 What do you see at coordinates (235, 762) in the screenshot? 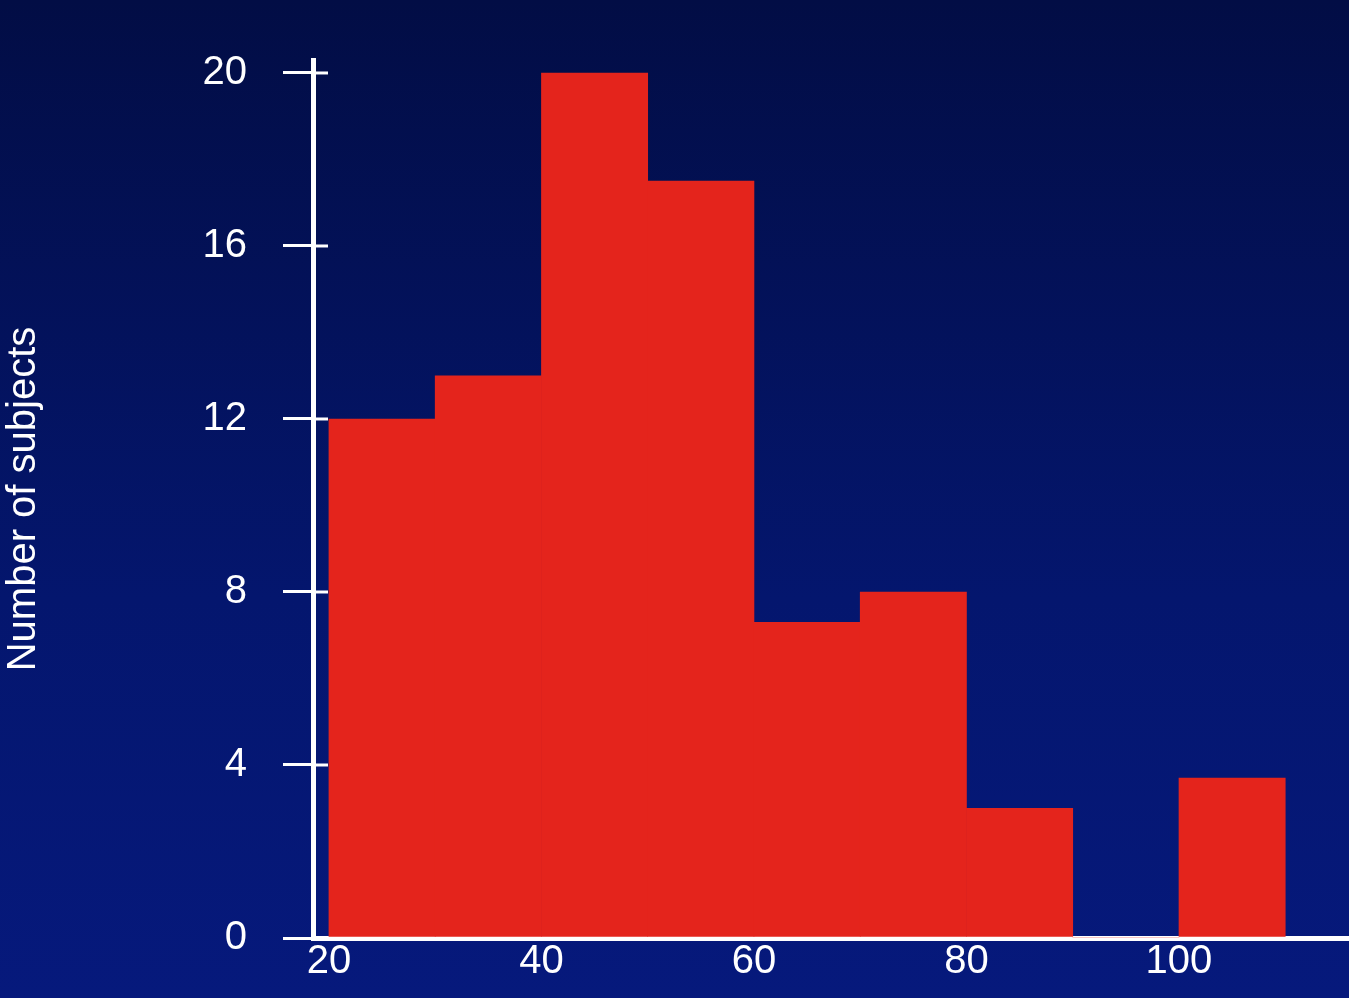
I see `y-tick-label: 4` at bounding box center [235, 762].